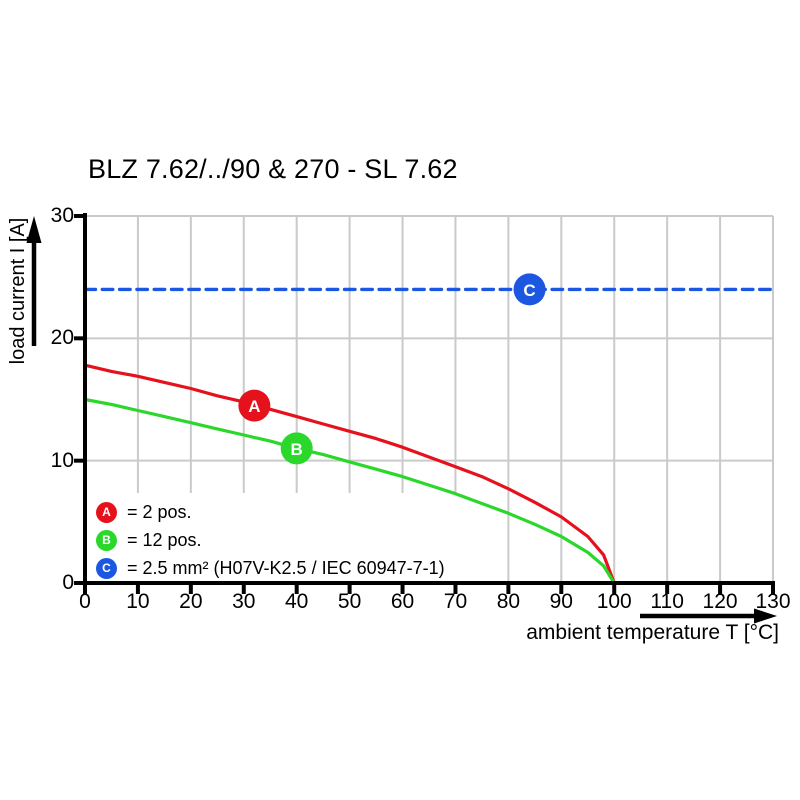 The height and width of the screenshot is (800, 800). Describe the element at coordinates (191, 601) in the screenshot. I see `x-tick-label: 20` at that location.